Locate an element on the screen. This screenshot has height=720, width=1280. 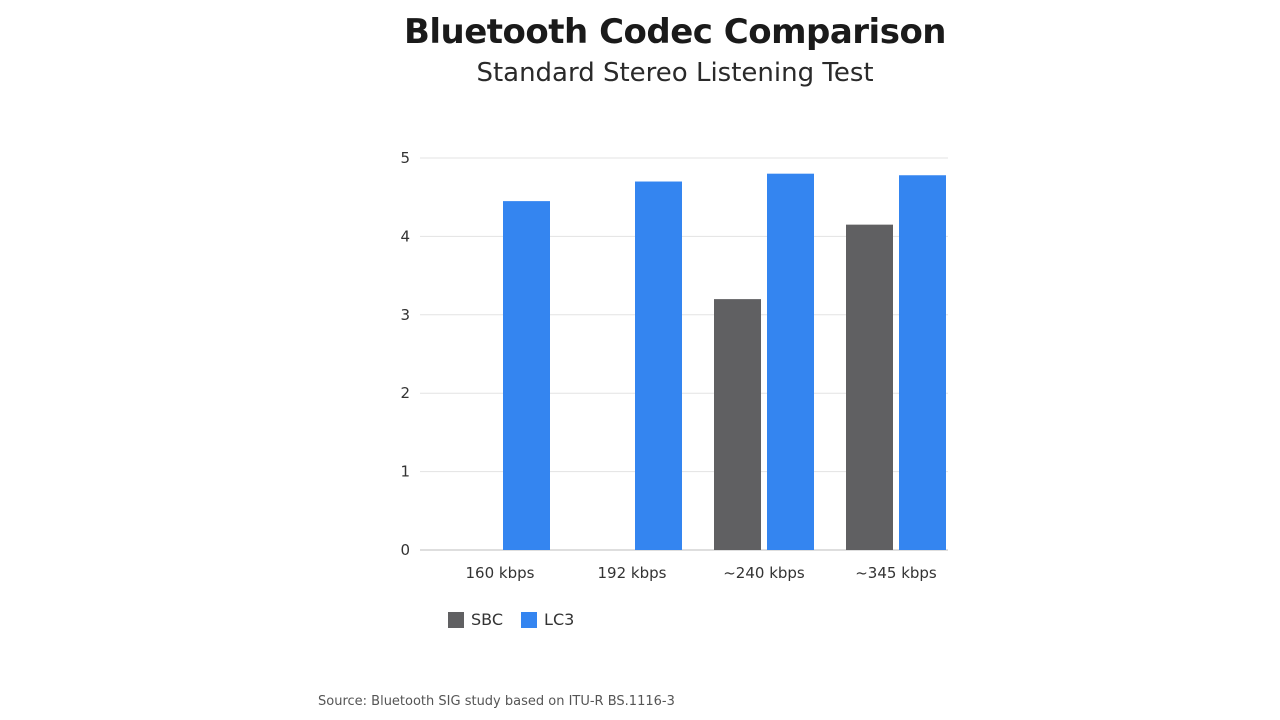
bar-lc3--345-kbps is located at coordinates (922, 363).